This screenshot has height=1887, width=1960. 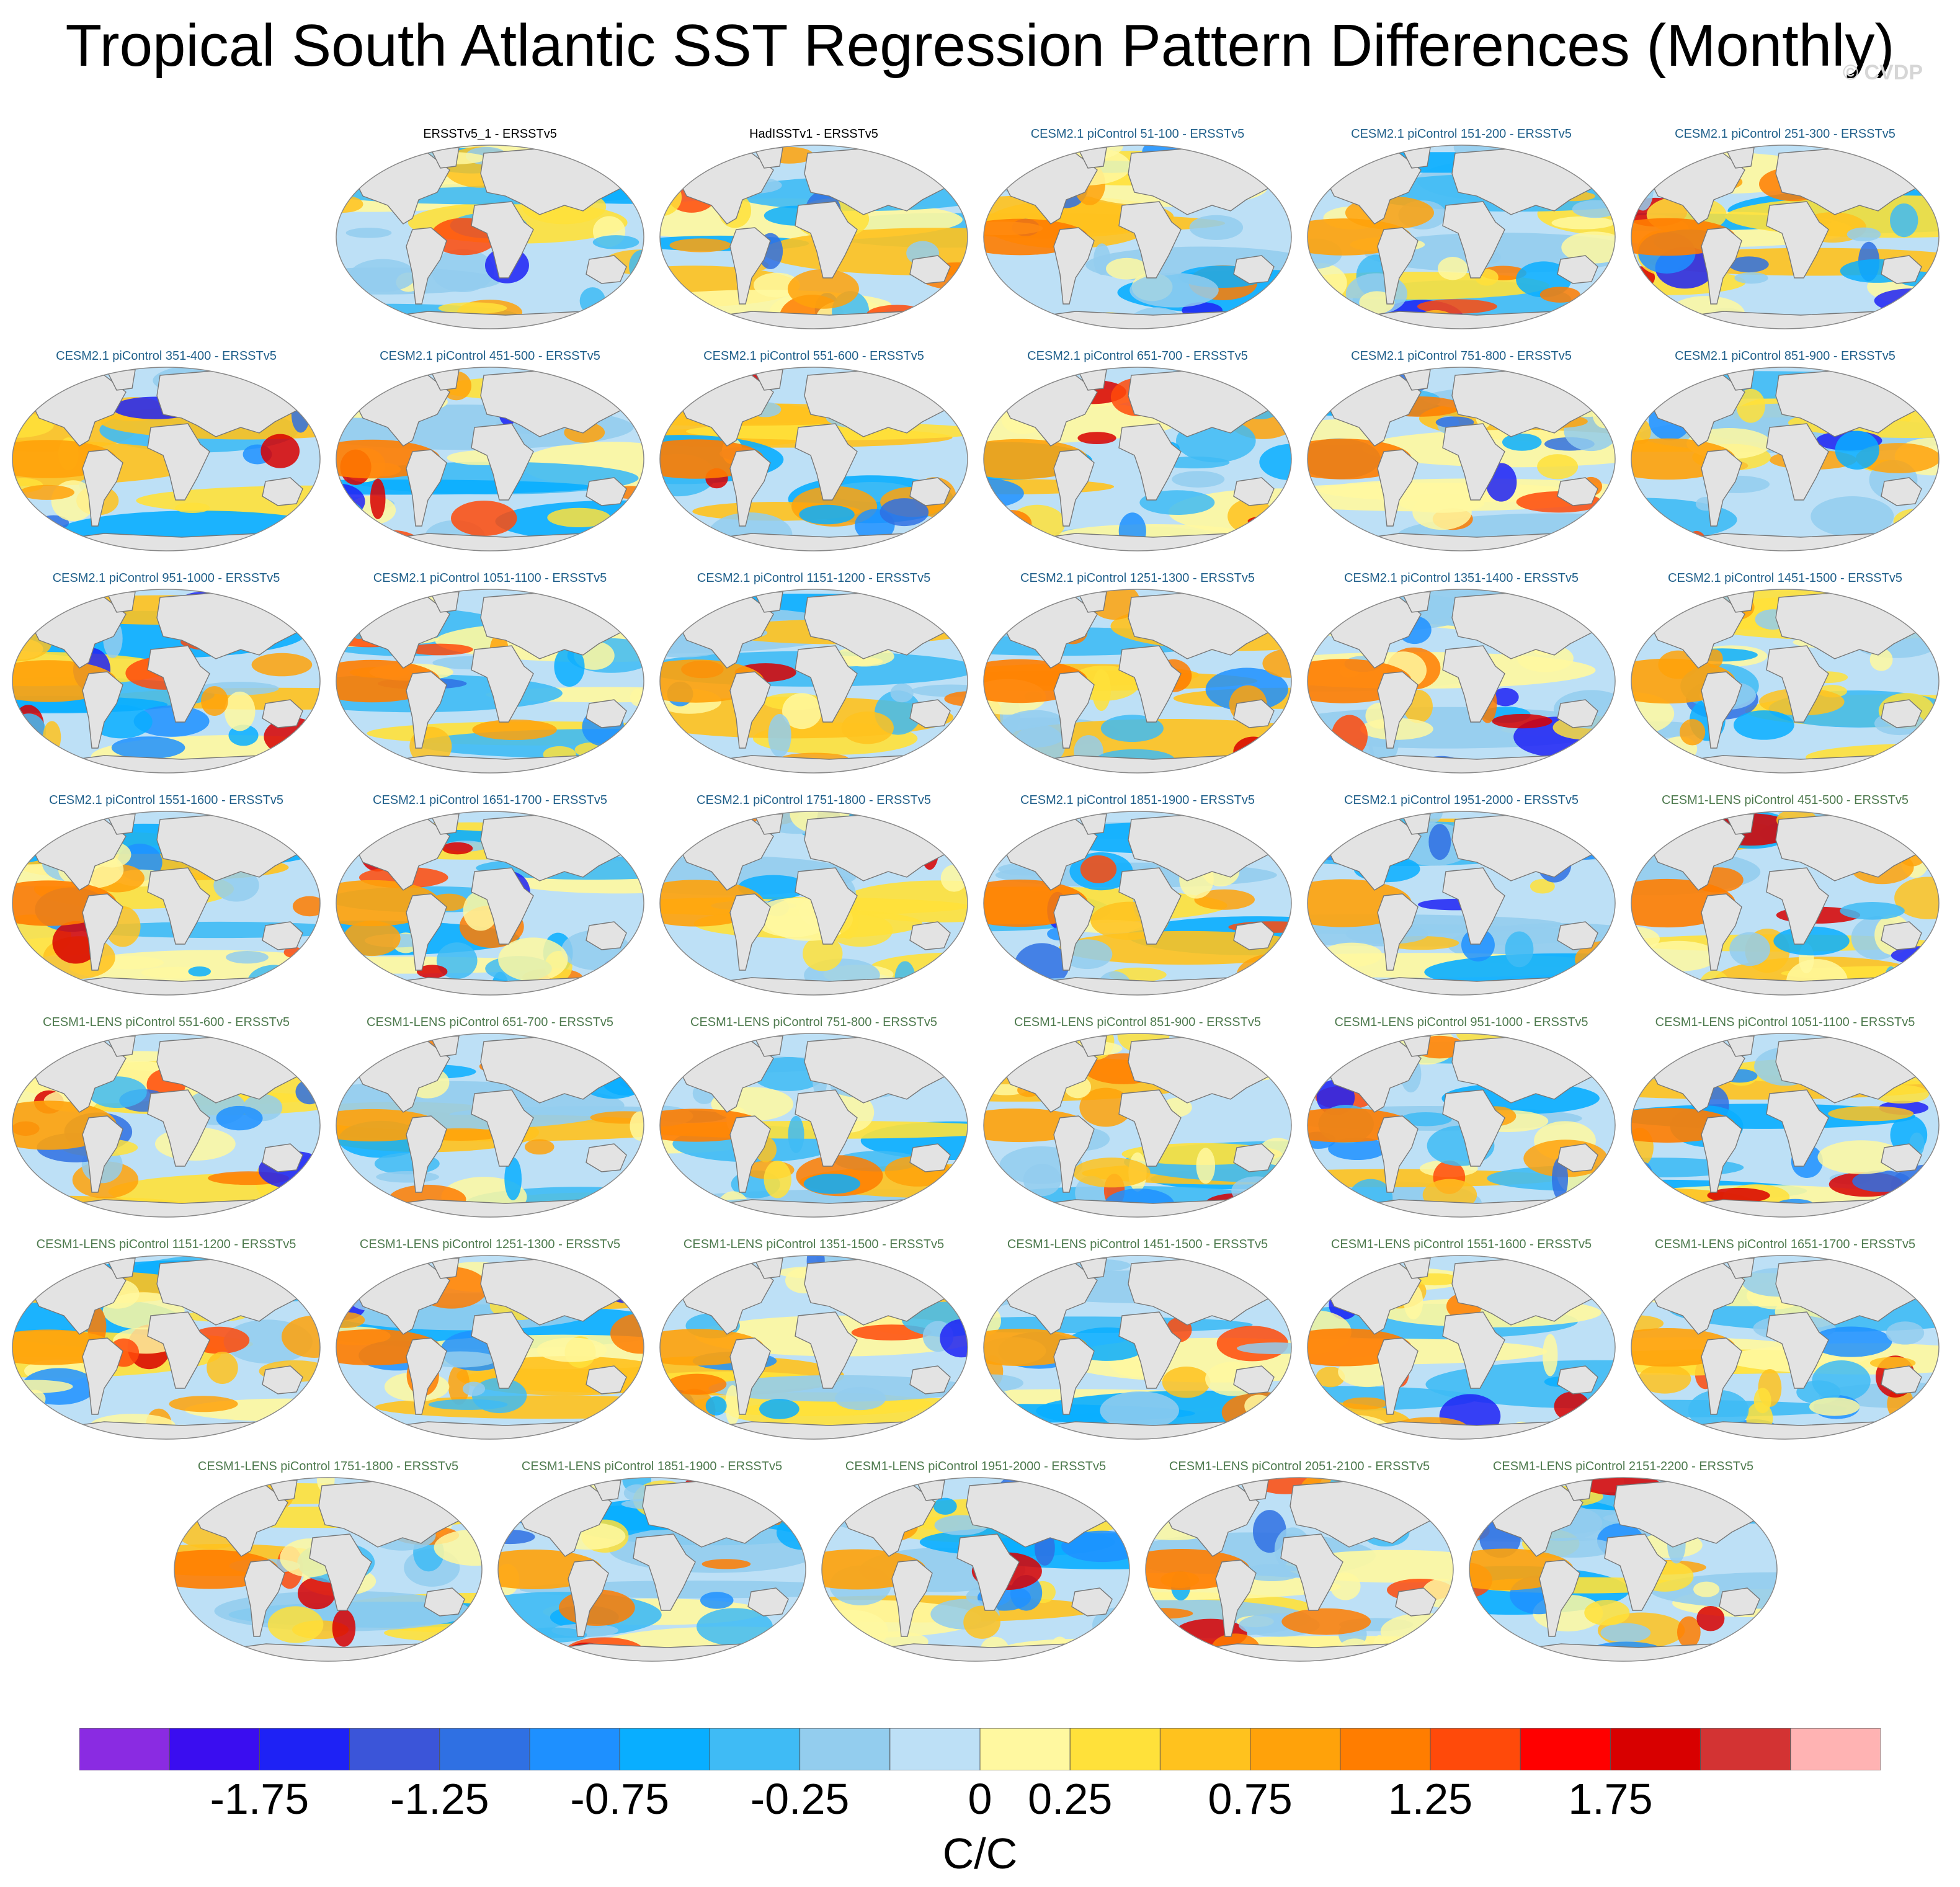 What do you see at coordinates (814, 800) in the screenshot?
I see `map-panel-title: CESM2.1 piControl 1751-1800 - ERSSTv5` at bounding box center [814, 800].